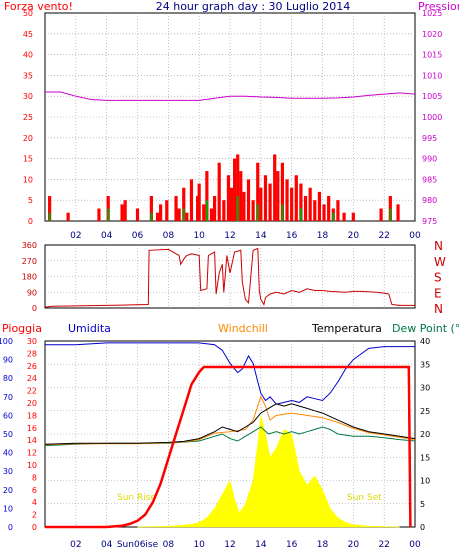 The image size is (459, 555). I want to click on humidity-tick-label: 30, so click(8, 471).